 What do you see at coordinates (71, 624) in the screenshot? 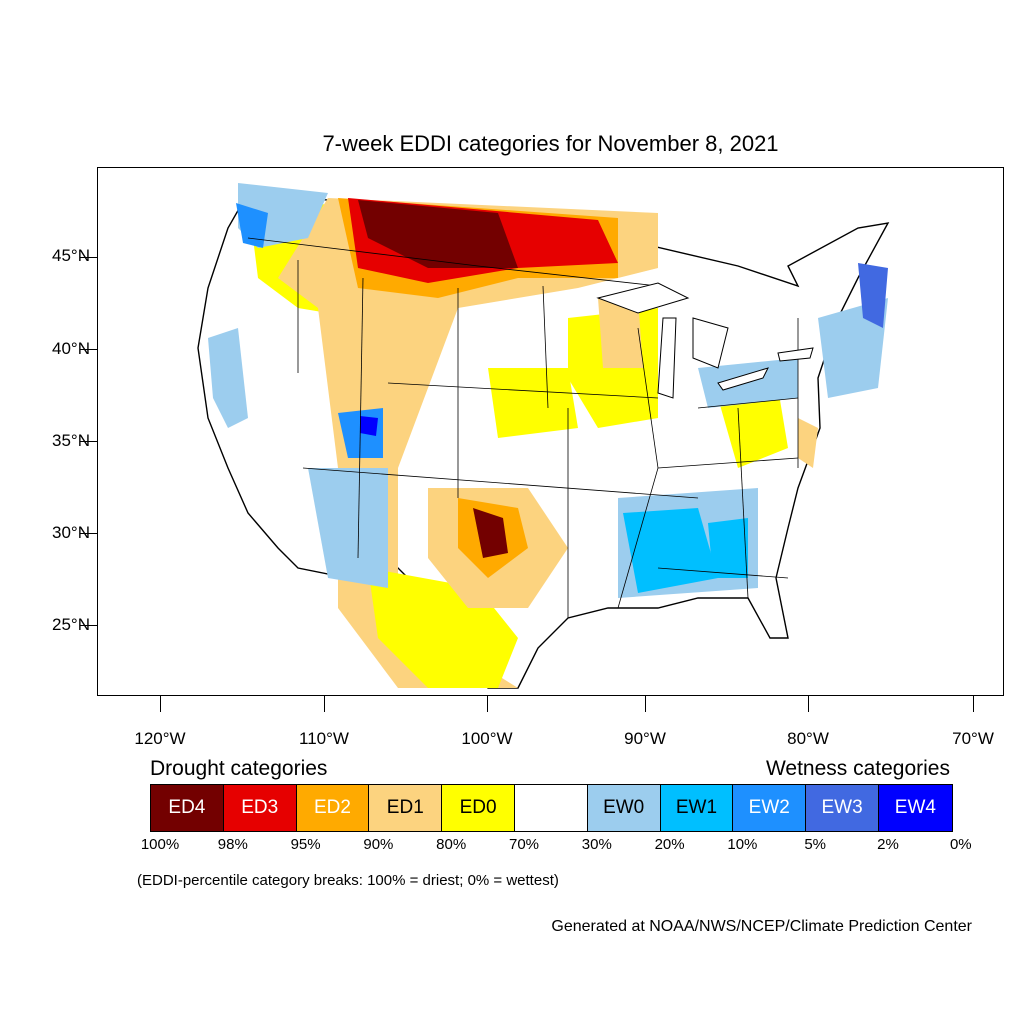
I see `lat-label-25: 25°N` at bounding box center [71, 624].